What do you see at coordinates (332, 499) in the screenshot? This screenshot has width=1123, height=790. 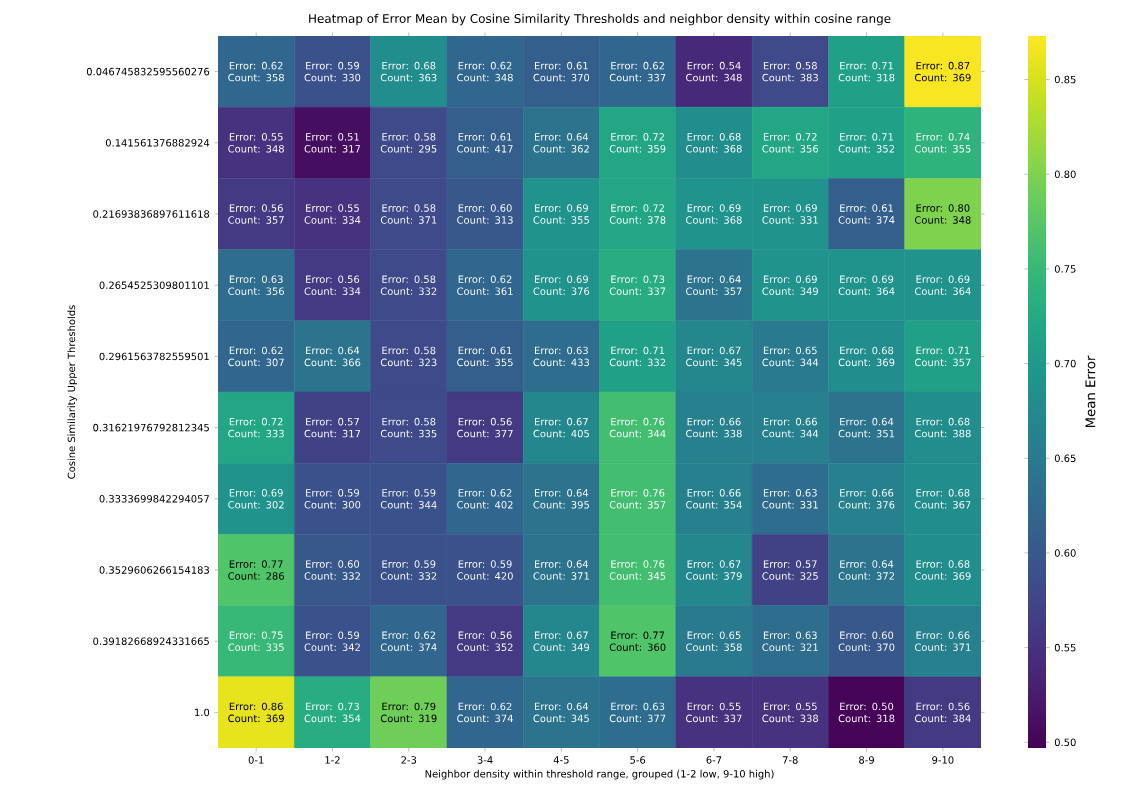 I see `data-label: Error: 0.59 Count: 300` at bounding box center [332, 499].